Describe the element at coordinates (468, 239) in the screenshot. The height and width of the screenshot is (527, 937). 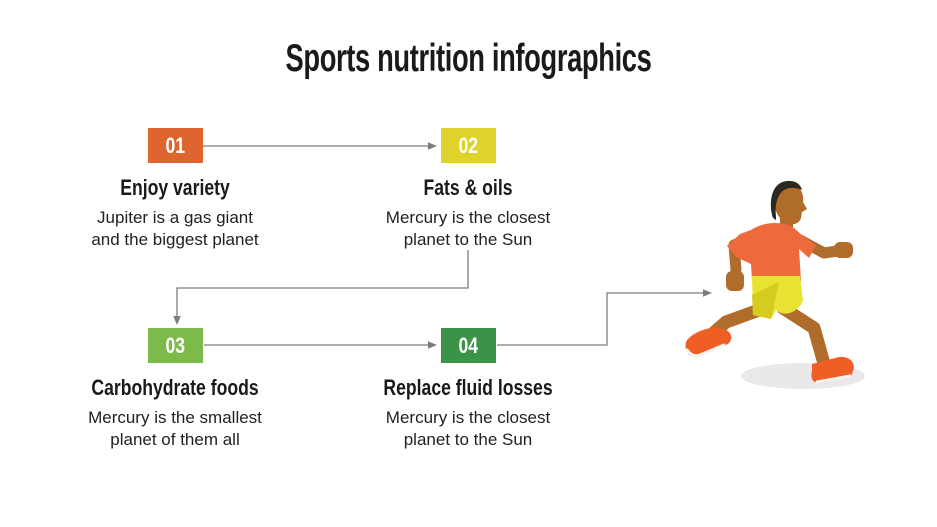
I see `step-2-description-line2: planet to the Sun` at that location.